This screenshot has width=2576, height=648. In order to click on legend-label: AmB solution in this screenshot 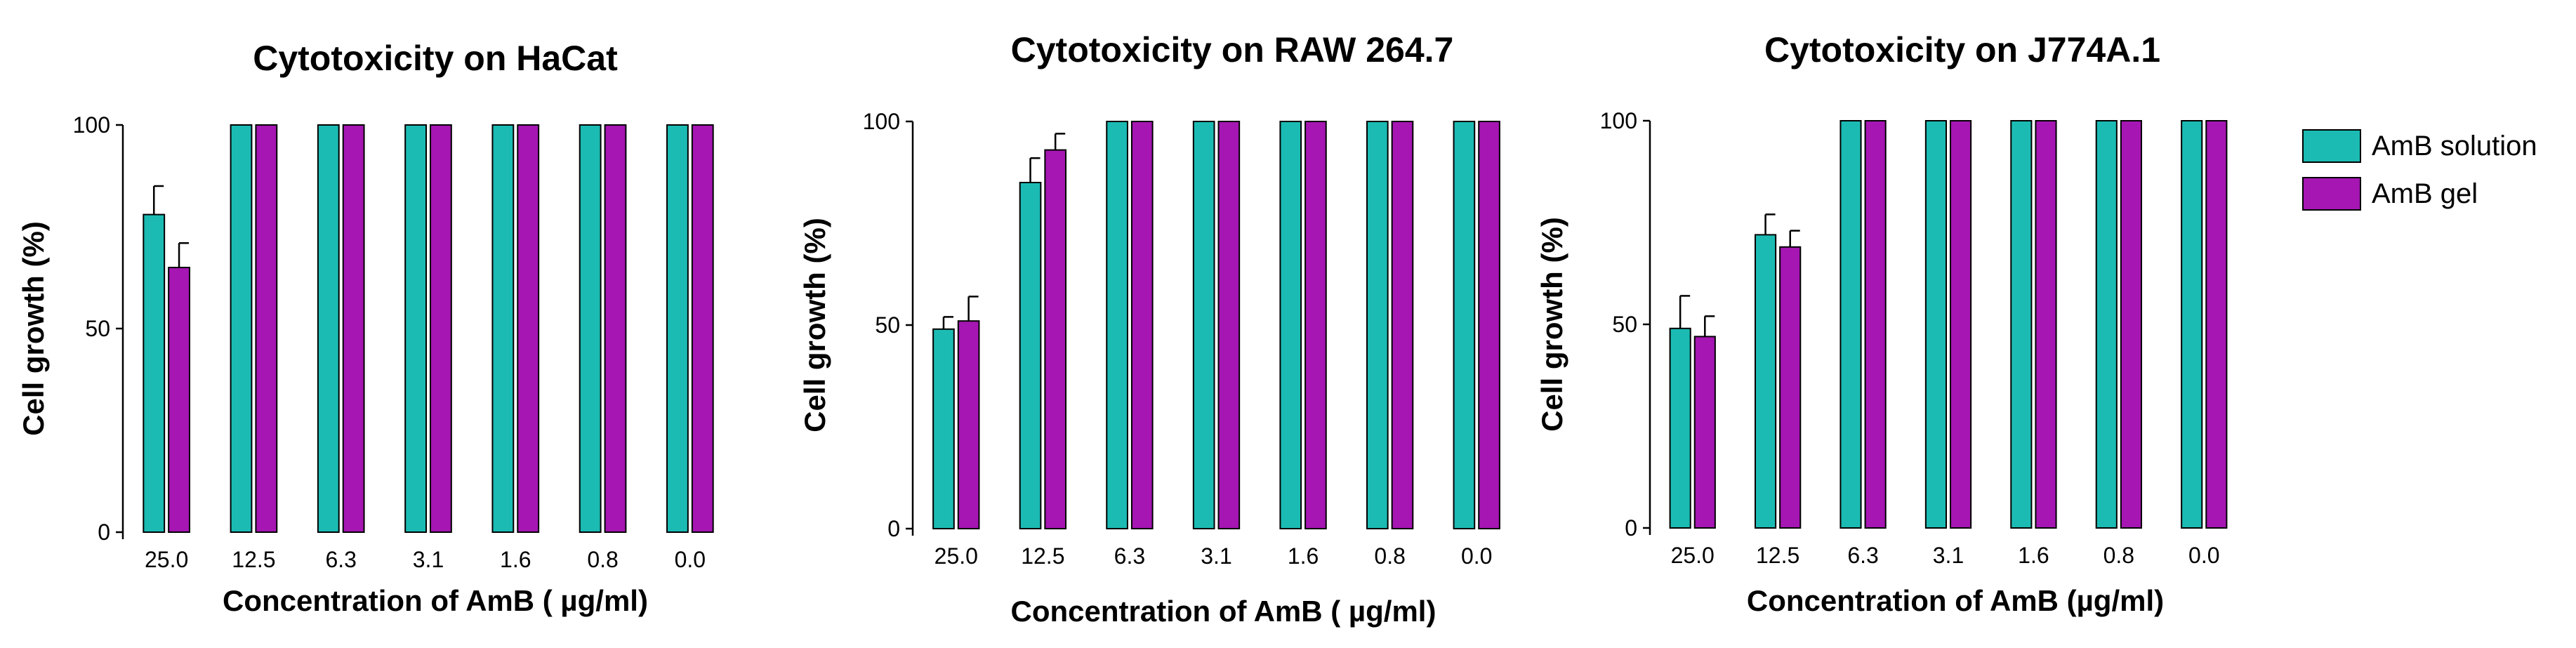, I will do `click(2454, 146)`.